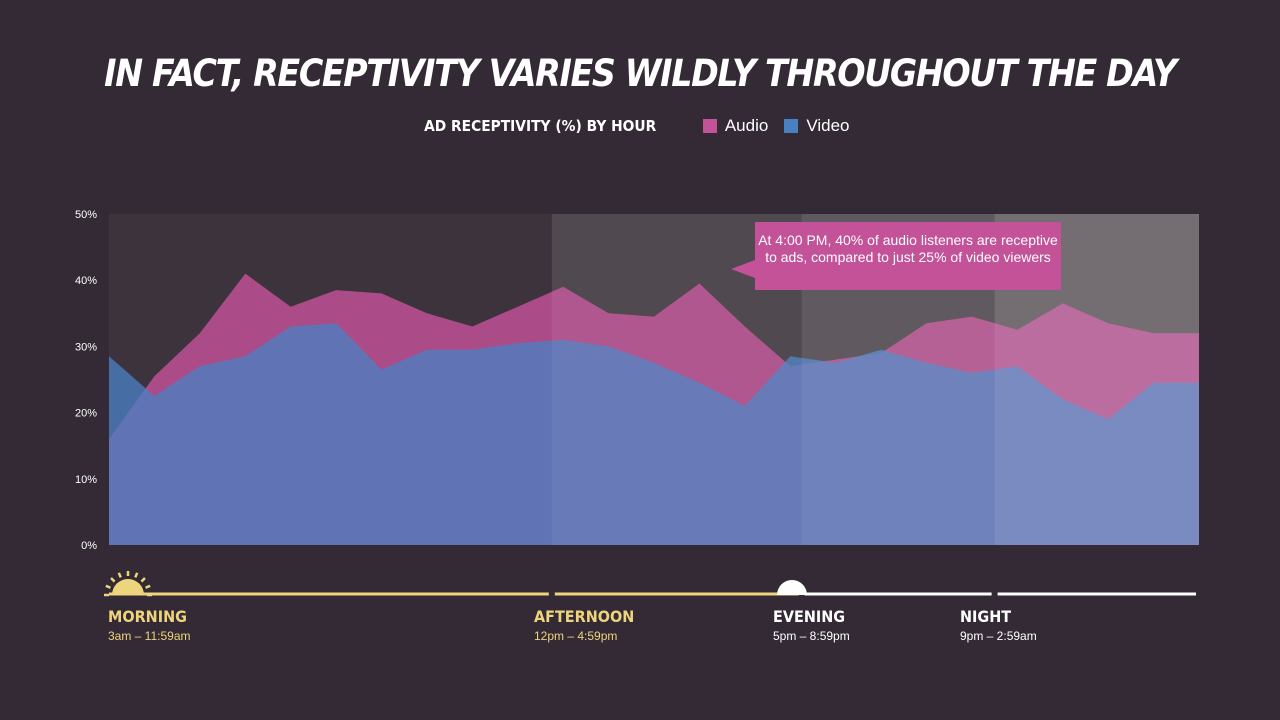 The width and height of the screenshot is (1280, 720). I want to click on legend-audio-swatch, so click(709, 126).